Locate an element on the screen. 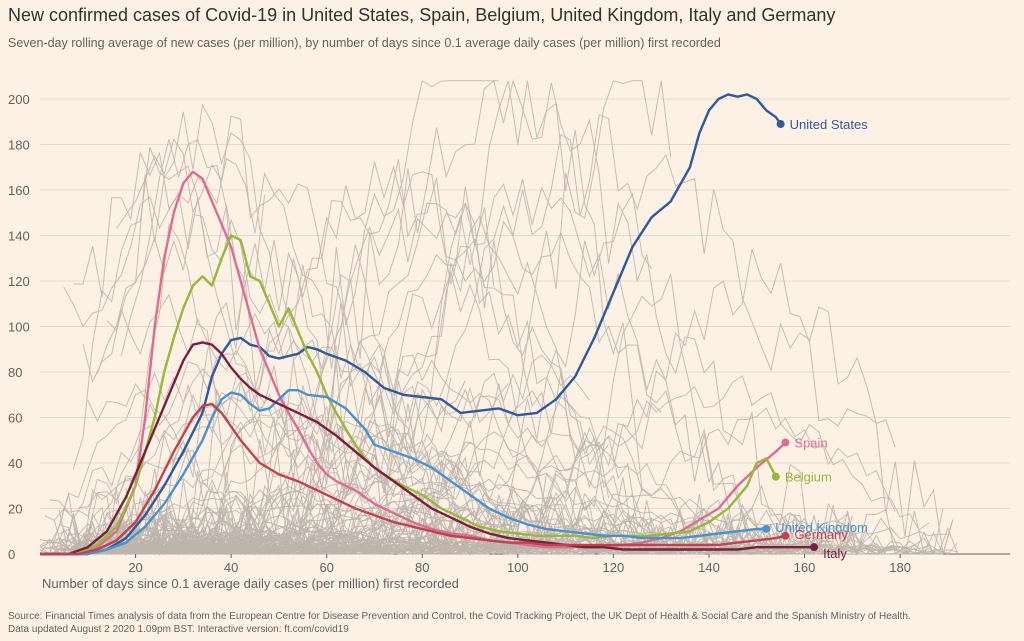  series-label: United Kingdom is located at coordinates (821, 527).